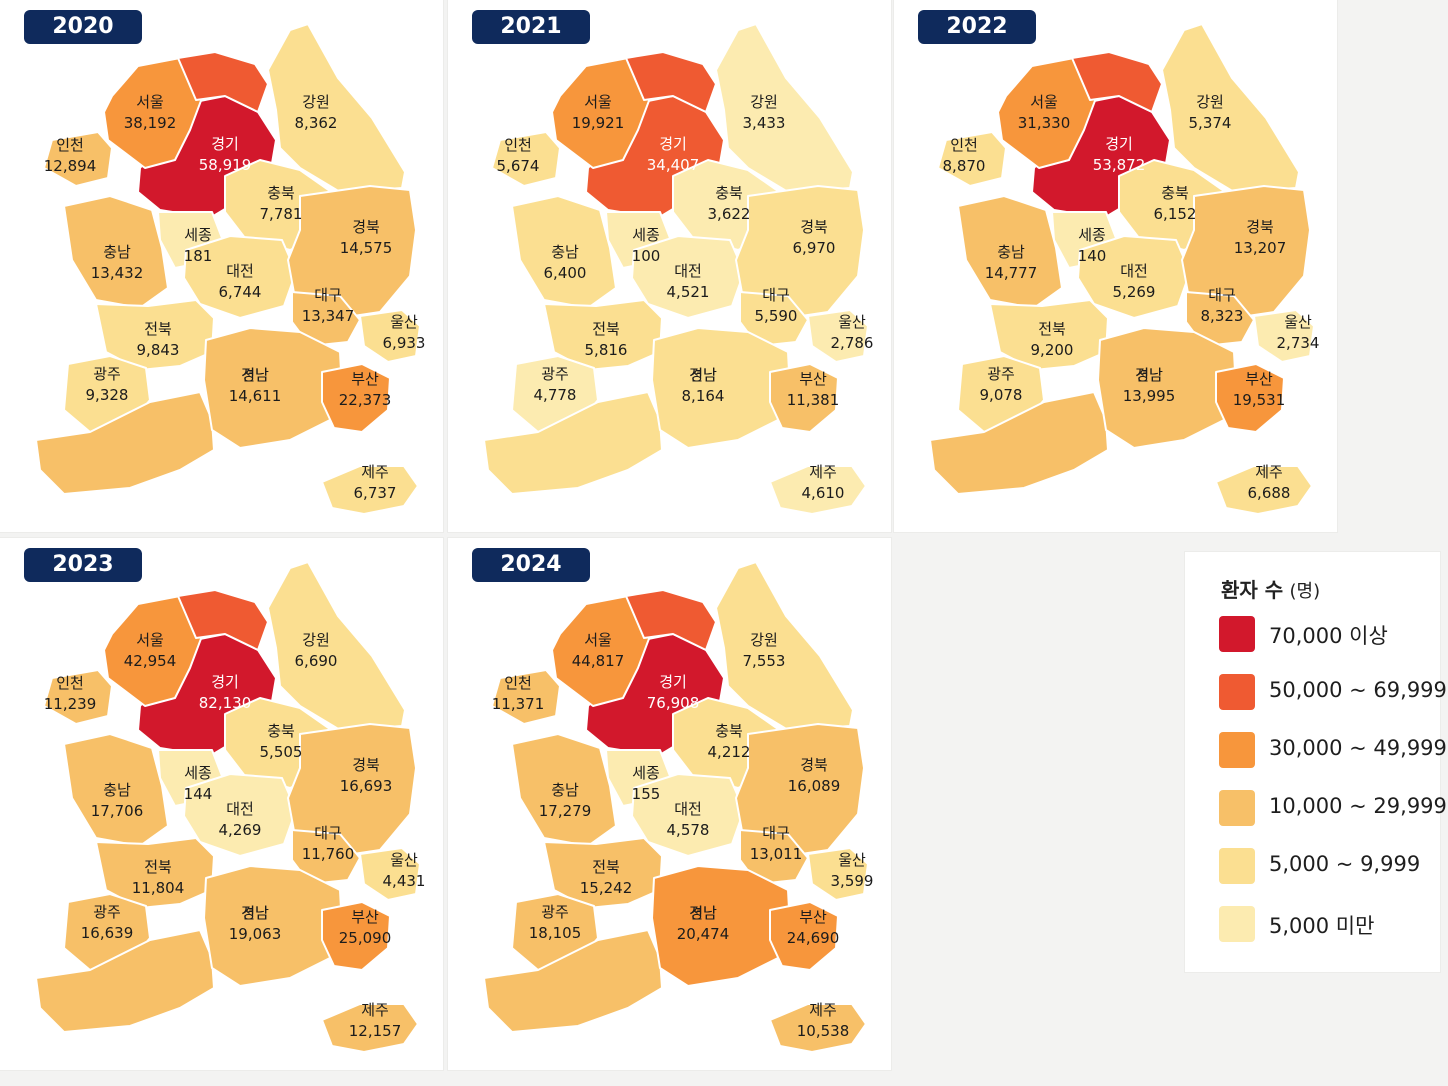 The image size is (1448, 1086). Describe the element at coordinates (776, 854) in the screenshot. I see `region-value: 13,011` at that location.